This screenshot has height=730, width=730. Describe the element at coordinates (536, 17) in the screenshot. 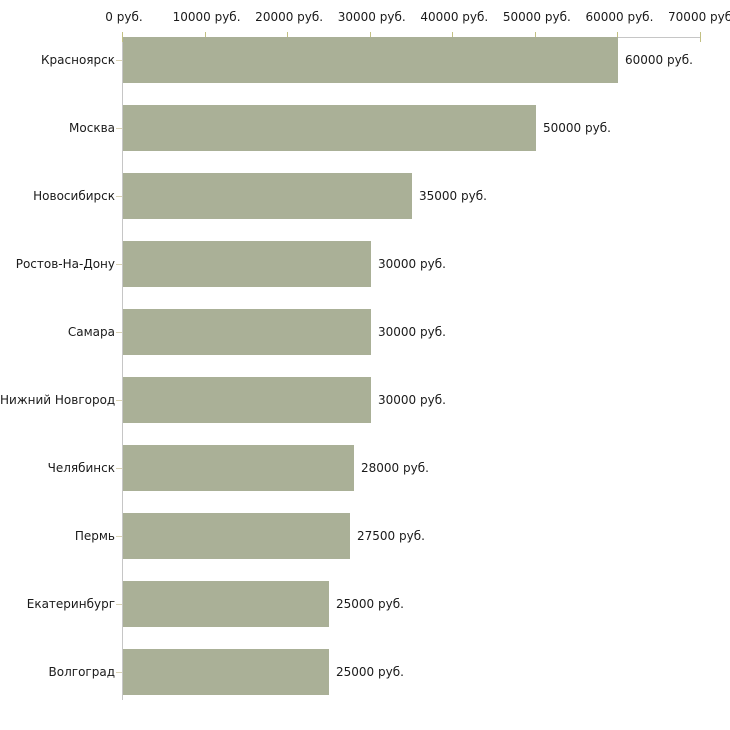

I see `x-axis-tick-label: 50000 руб.` at that location.